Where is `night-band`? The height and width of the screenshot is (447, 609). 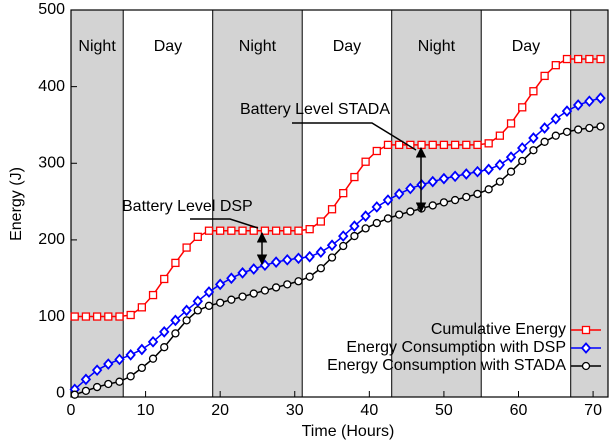 night-band is located at coordinates (257, 203).